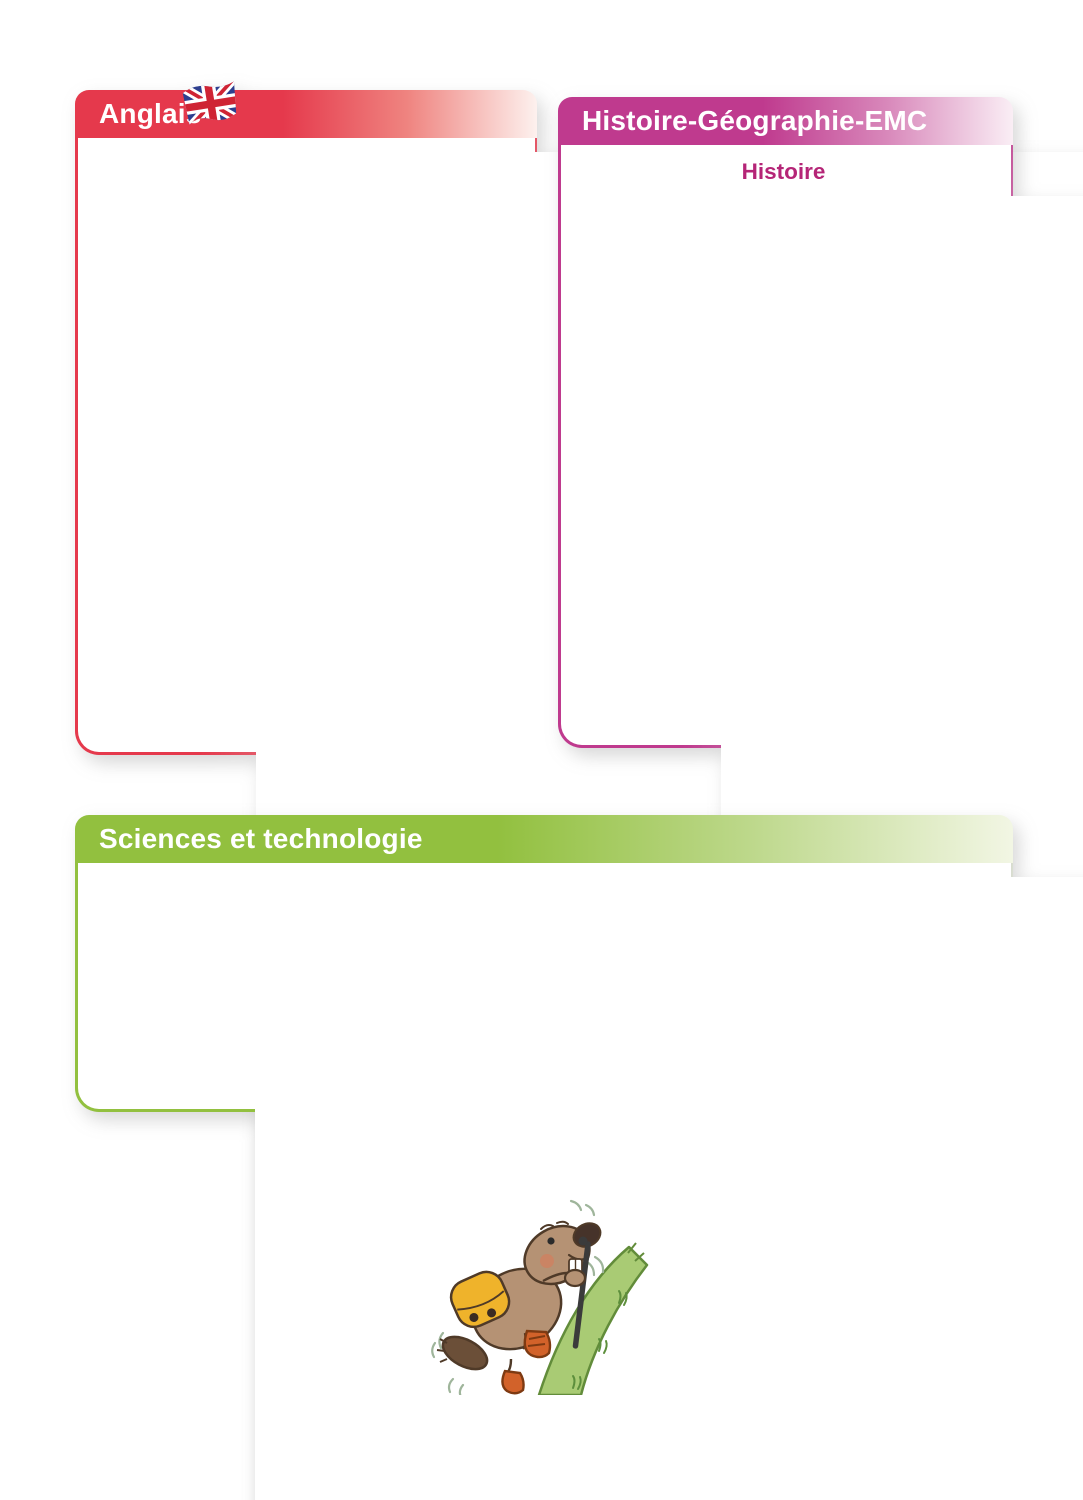 This screenshot has height=1500, width=1083. I want to click on panel-sciences-header: Sciences et technologie, so click(544, 839).